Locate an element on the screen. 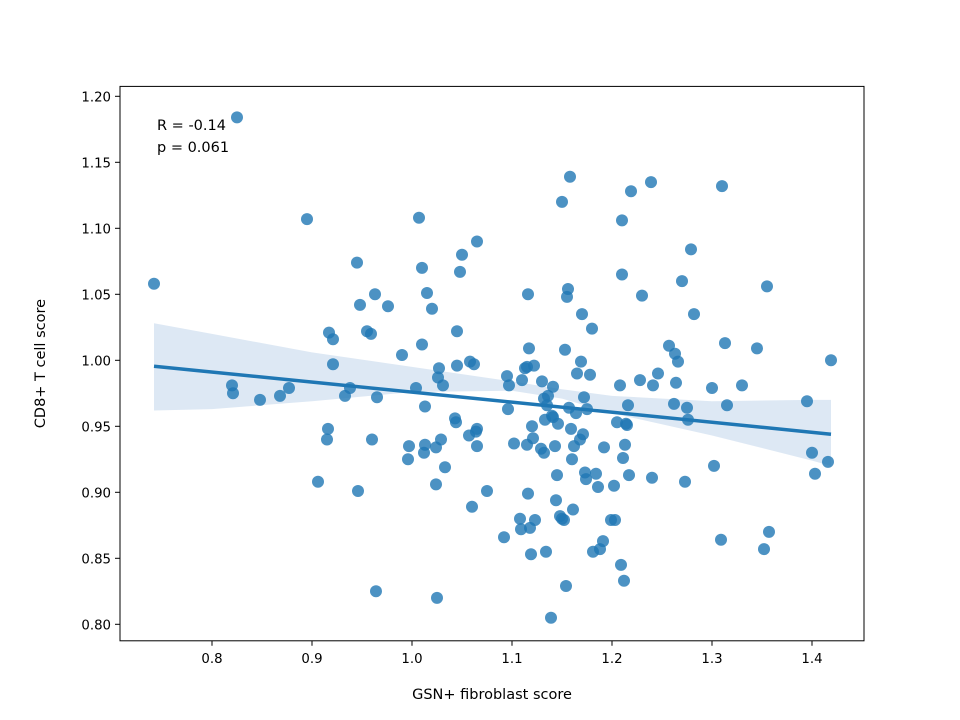  confidence-band-layer is located at coordinates (492, 394).